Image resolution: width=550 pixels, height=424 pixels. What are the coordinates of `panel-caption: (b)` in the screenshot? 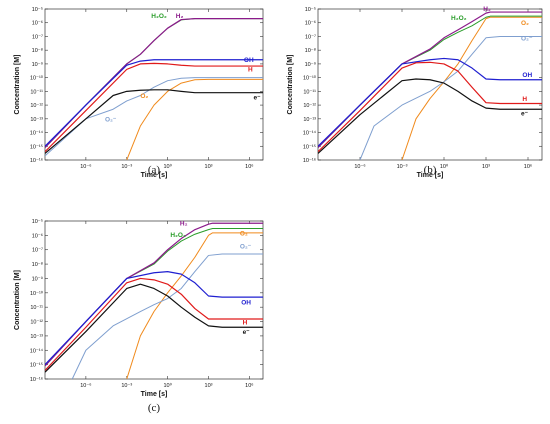 It's located at (430, 170).